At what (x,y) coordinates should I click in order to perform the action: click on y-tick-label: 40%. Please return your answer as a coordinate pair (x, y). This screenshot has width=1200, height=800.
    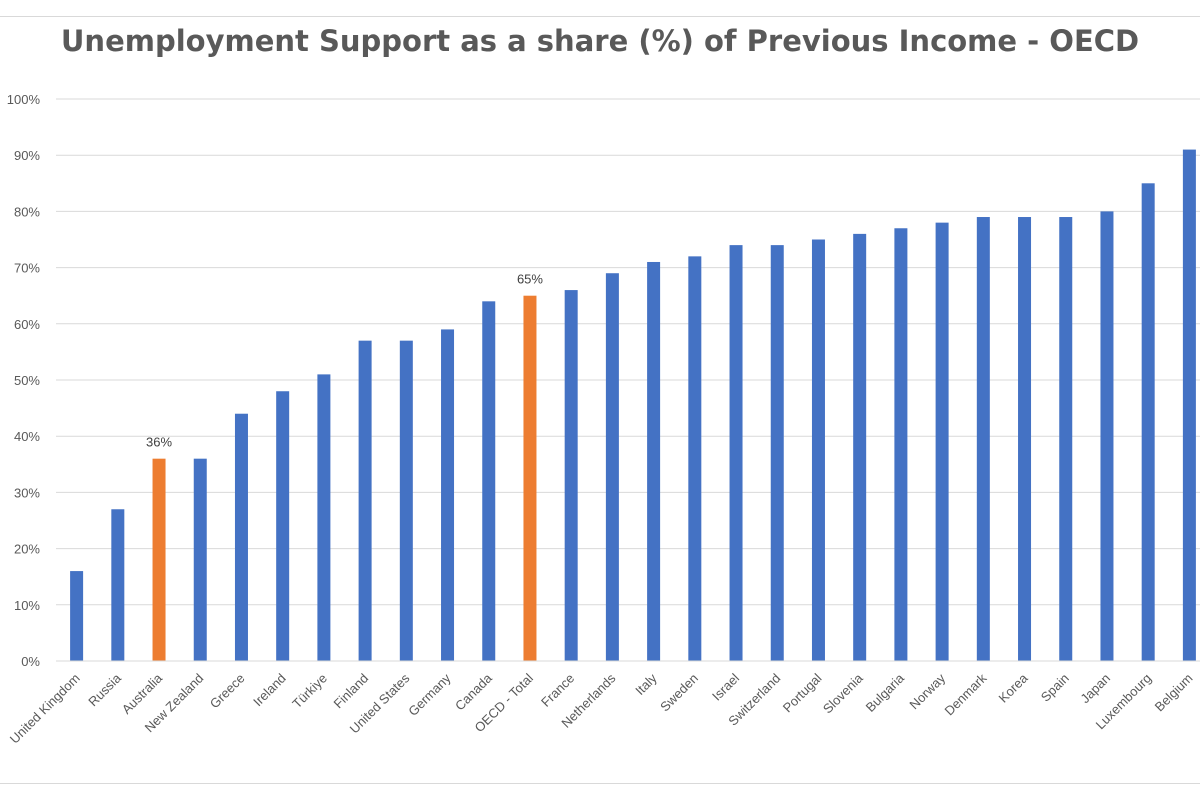
    Looking at the image, I should click on (27, 436).